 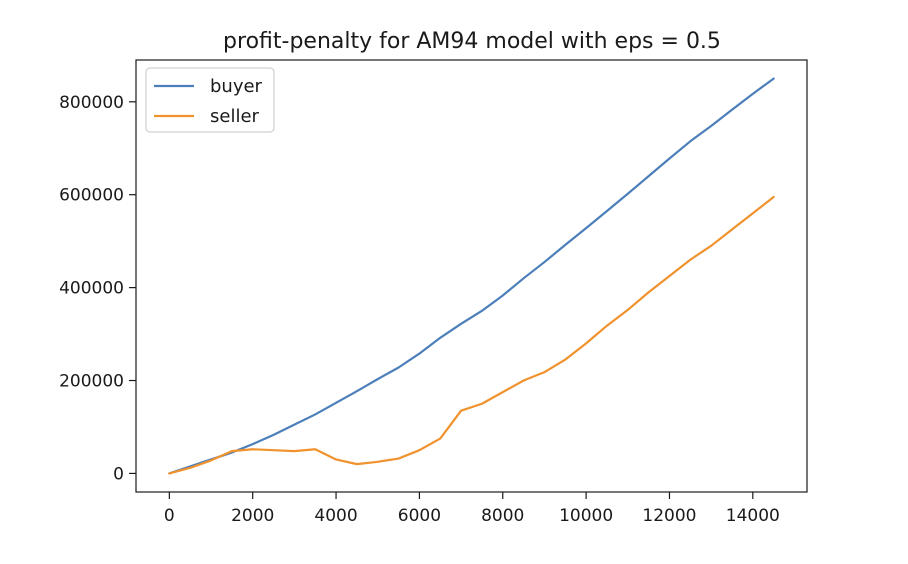 What do you see at coordinates (419, 516) in the screenshot?
I see `x-tick-label: 6000` at bounding box center [419, 516].